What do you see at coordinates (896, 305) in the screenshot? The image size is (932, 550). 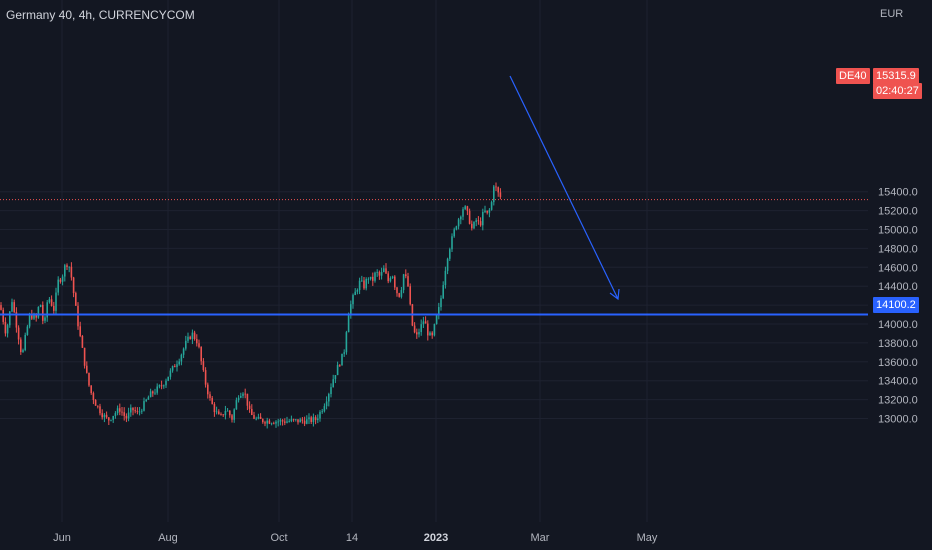 I see `level-price-tag: 14100.2` at bounding box center [896, 305].